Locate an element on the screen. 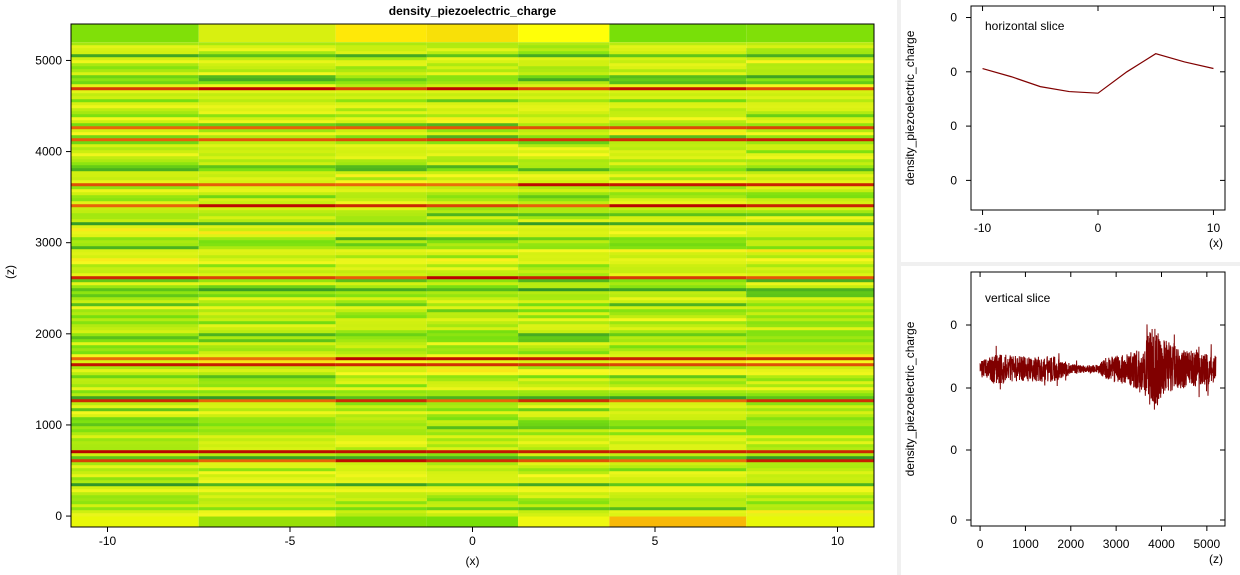 This screenshot has width=1240, height=575. y-tick-label: 0 is located at coordinates (58, 516).